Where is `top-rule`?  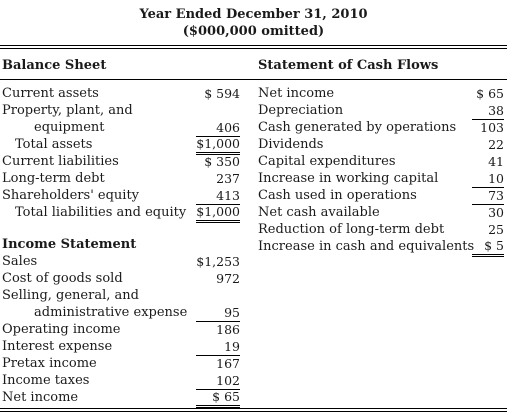 top-rule is located at coordinates (253, 45).